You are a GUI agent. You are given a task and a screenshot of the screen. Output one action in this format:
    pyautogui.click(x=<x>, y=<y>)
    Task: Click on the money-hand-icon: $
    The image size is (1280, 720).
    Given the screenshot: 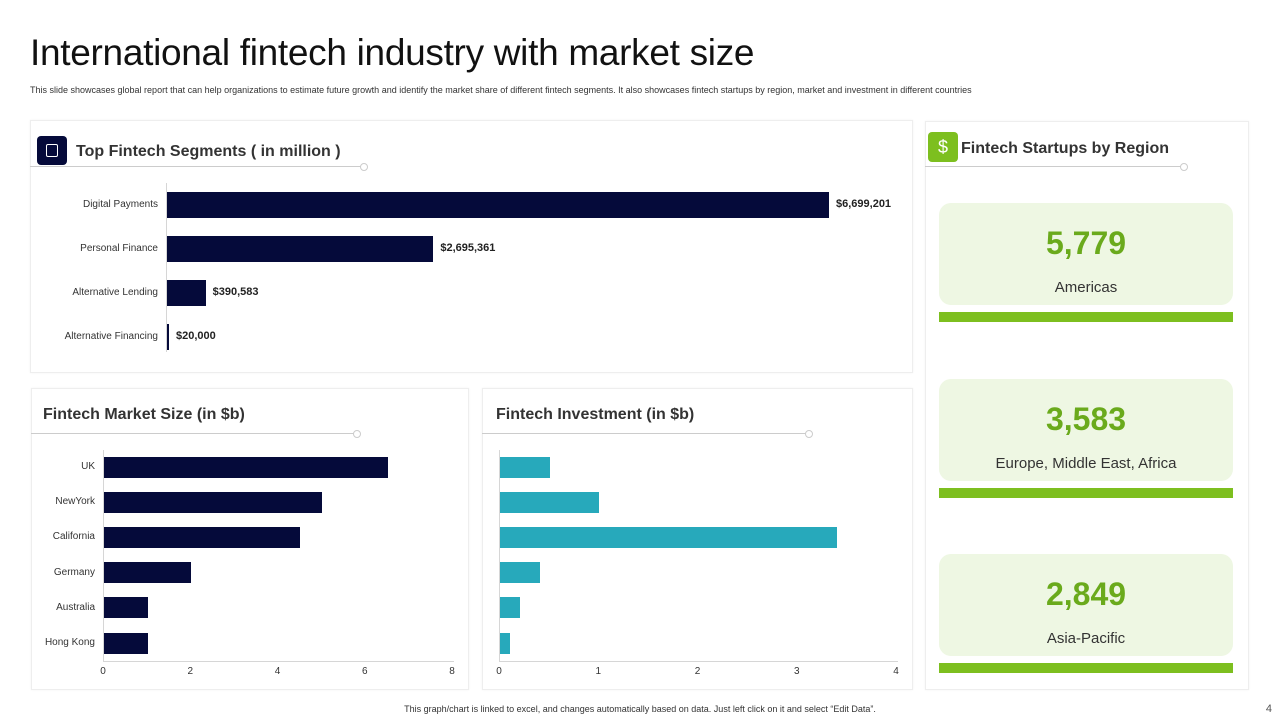 What is the action you would take?
    pyautogui.click(x=943, y=147)
    